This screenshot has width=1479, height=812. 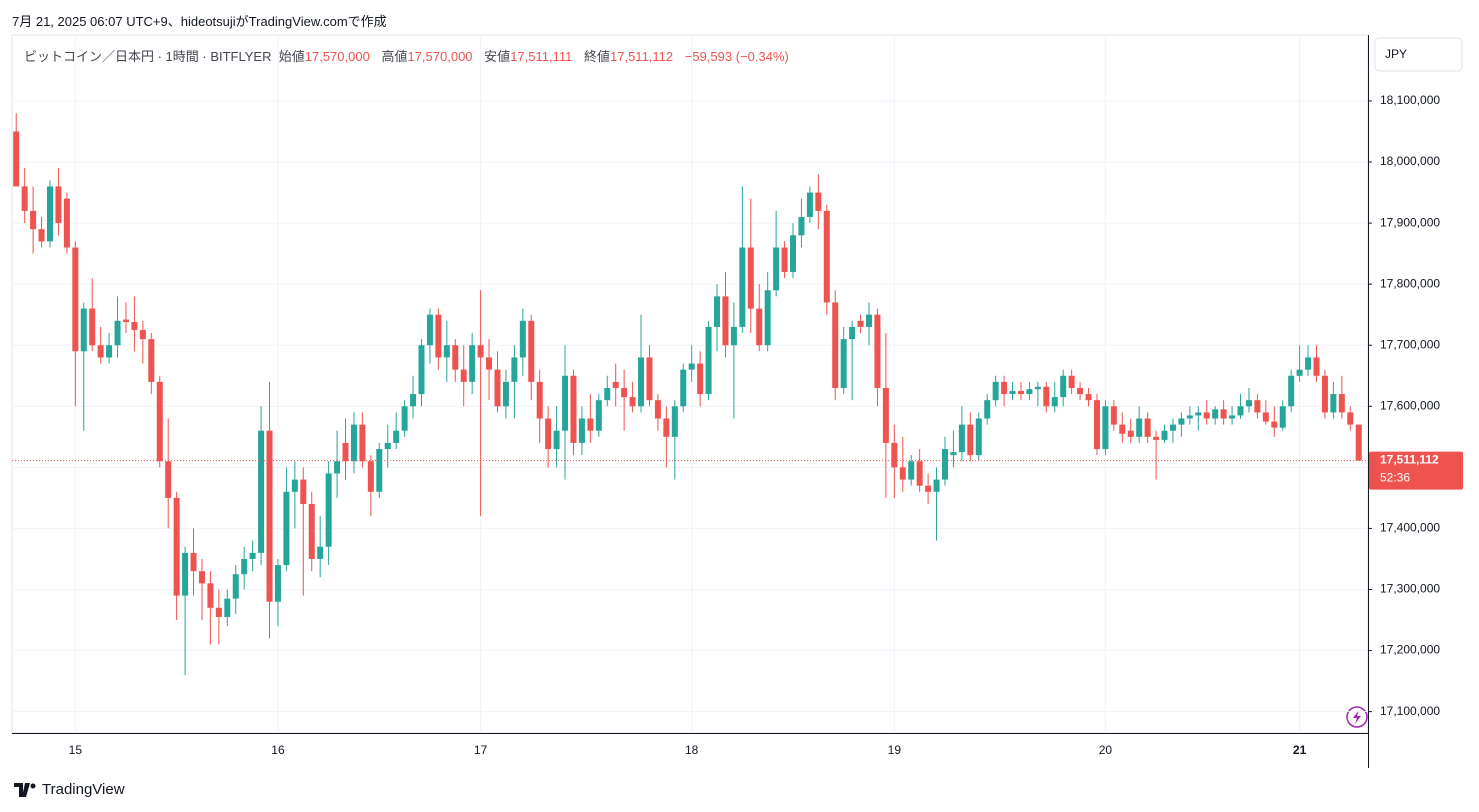 I want to click on x-tick-label: 19, so click(x=895, y=750).